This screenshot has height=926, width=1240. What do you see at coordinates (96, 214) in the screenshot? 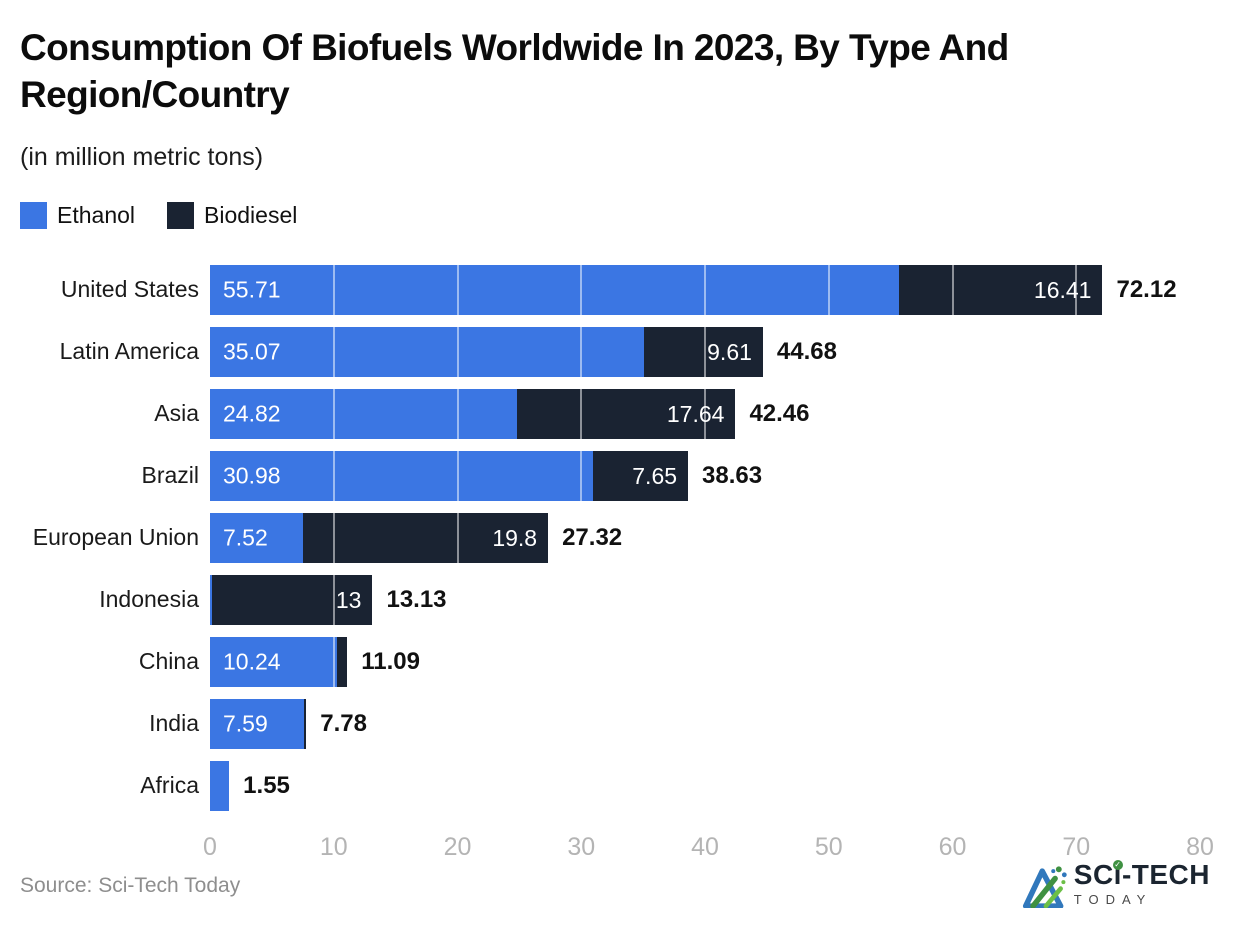
I see `legend-label-ethanol: Ethanol` at bounding box center [96, 214].